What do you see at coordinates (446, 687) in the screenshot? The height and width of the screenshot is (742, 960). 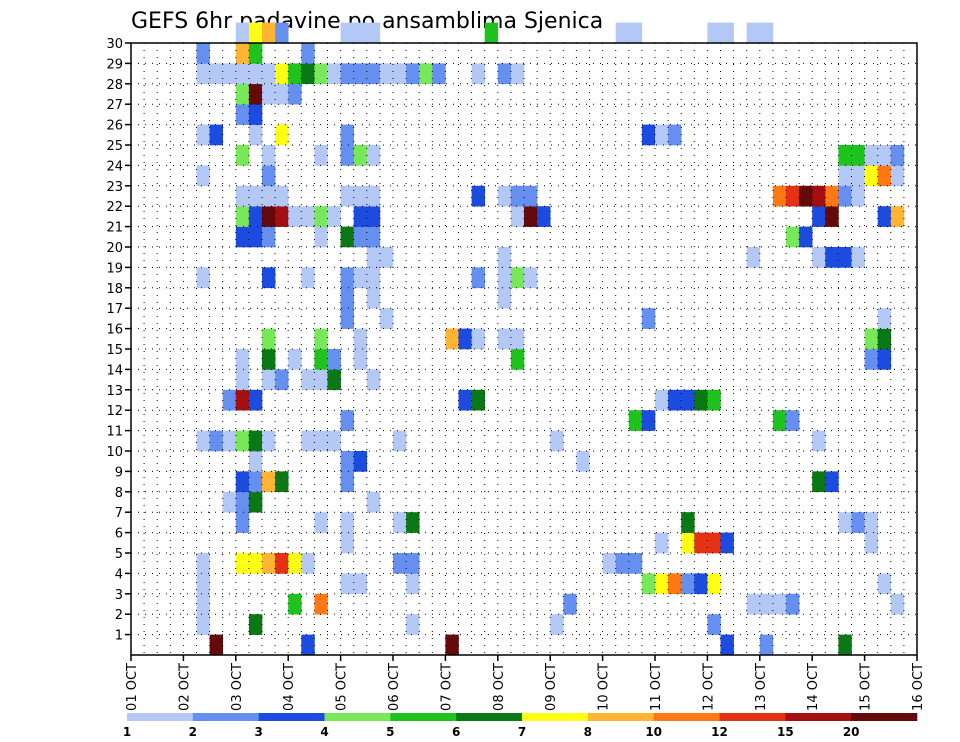 I see `x-tick-label: 07 OCT` at bounding box center [446, 687].